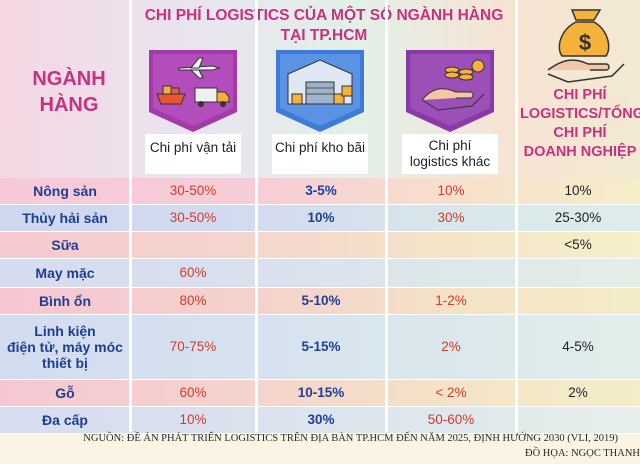 The image size is (640, 464). I want to click on logistics-ratio-cell: 10%, so click(578, 190).